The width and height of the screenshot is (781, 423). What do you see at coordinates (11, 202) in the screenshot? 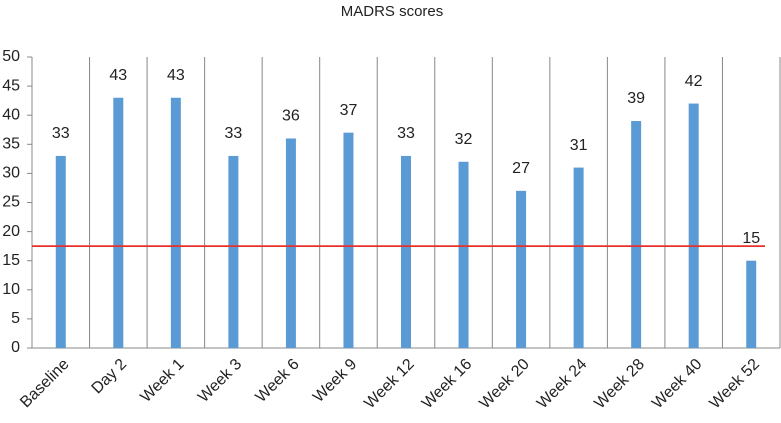
I see `y-tick-label: 25` at bounding box center [11, 202].